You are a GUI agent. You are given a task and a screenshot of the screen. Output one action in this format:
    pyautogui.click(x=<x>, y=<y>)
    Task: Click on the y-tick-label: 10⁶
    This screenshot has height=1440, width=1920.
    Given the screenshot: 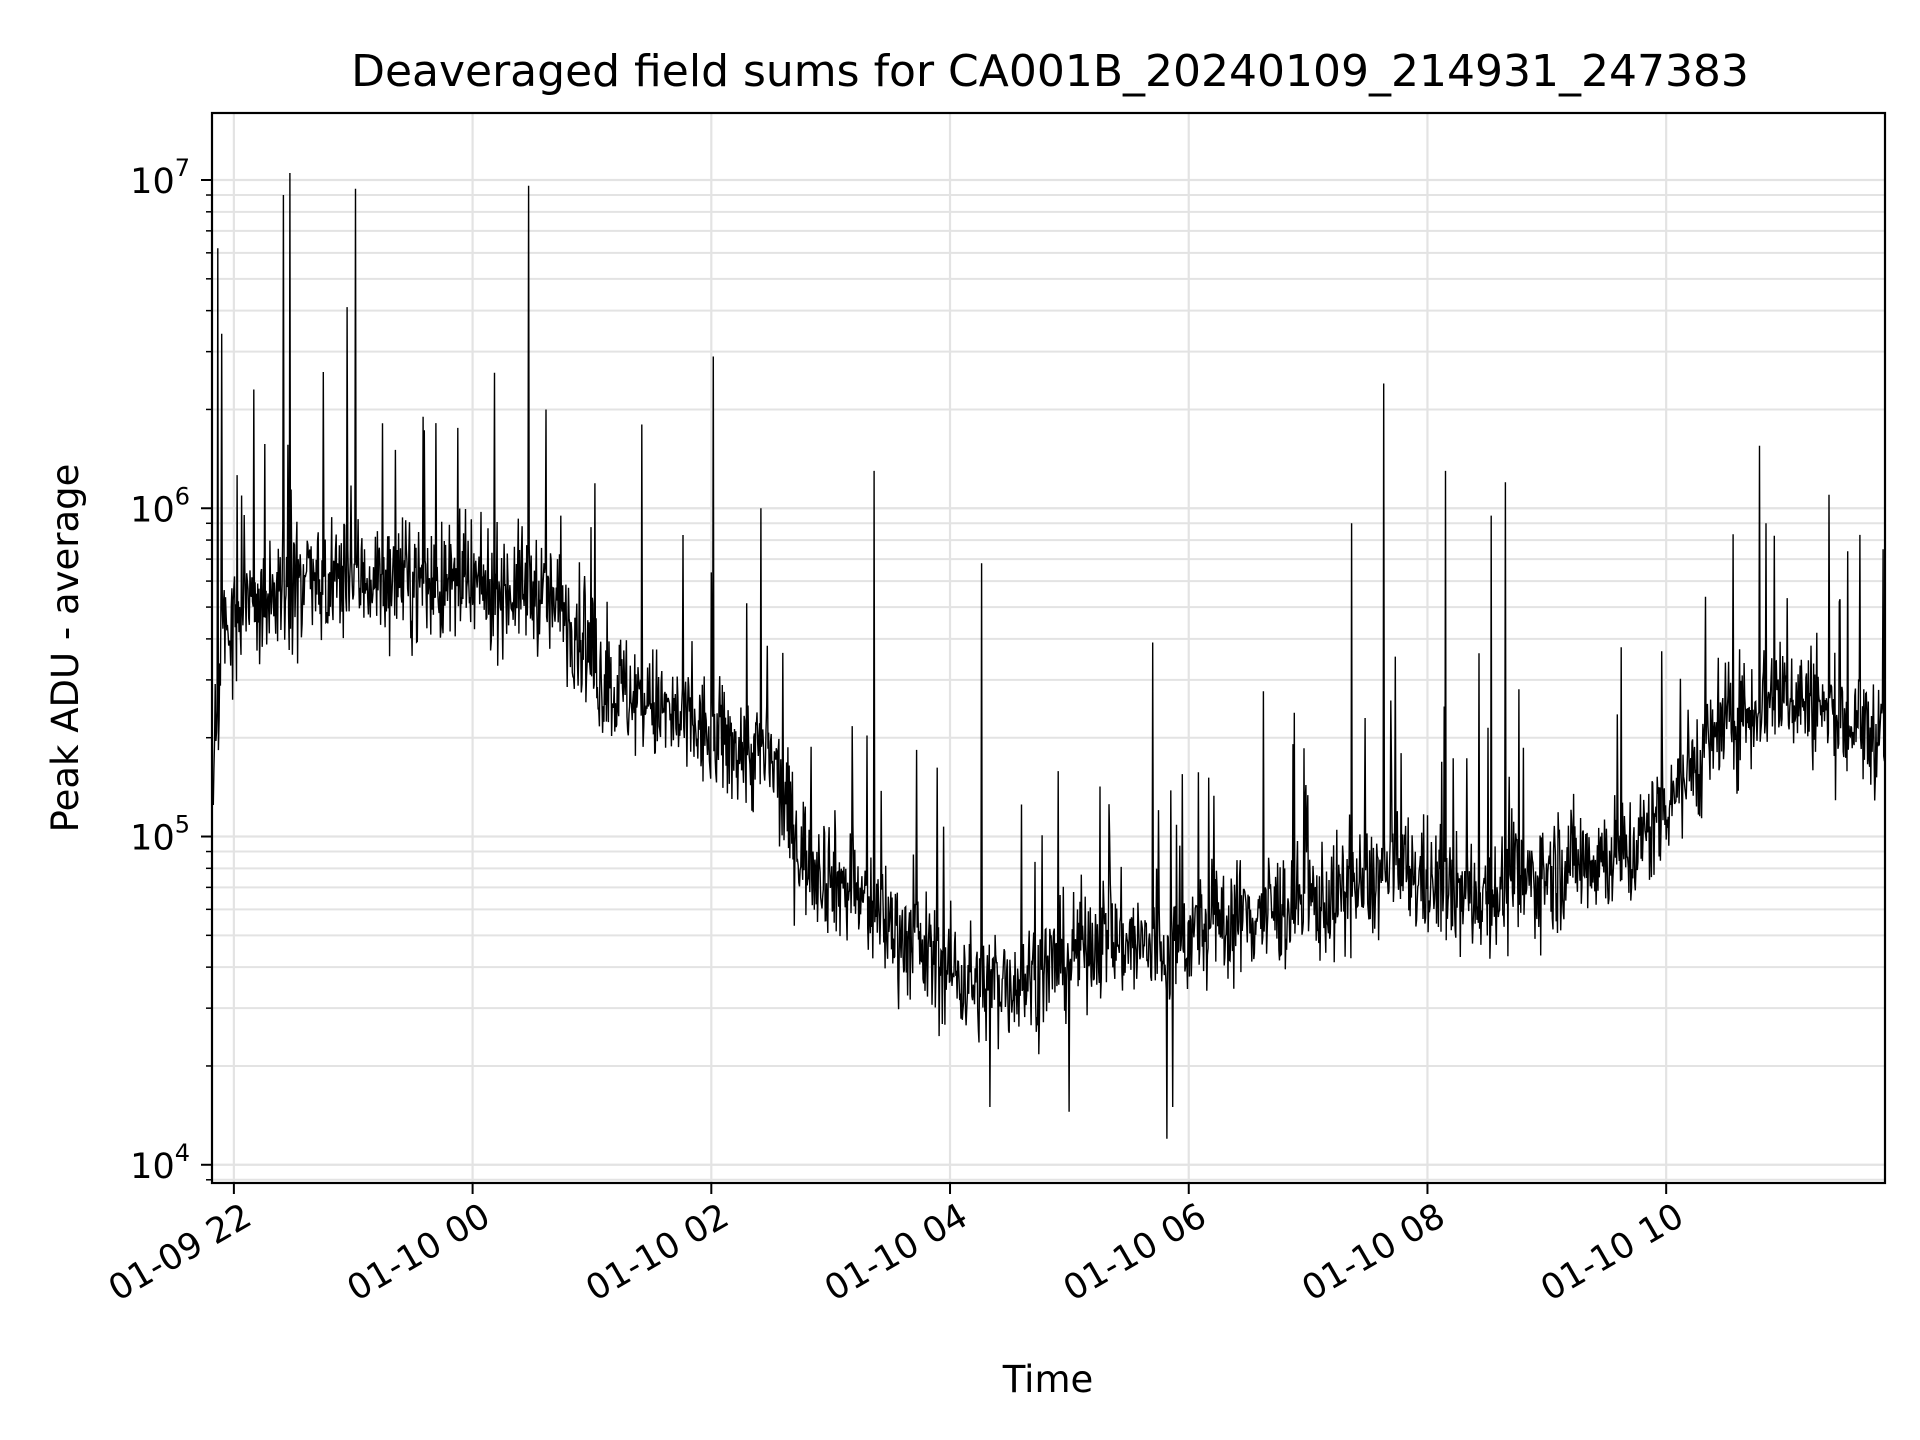 What is the action you would take?
    pyautogui.click(x=160, y=506)
    